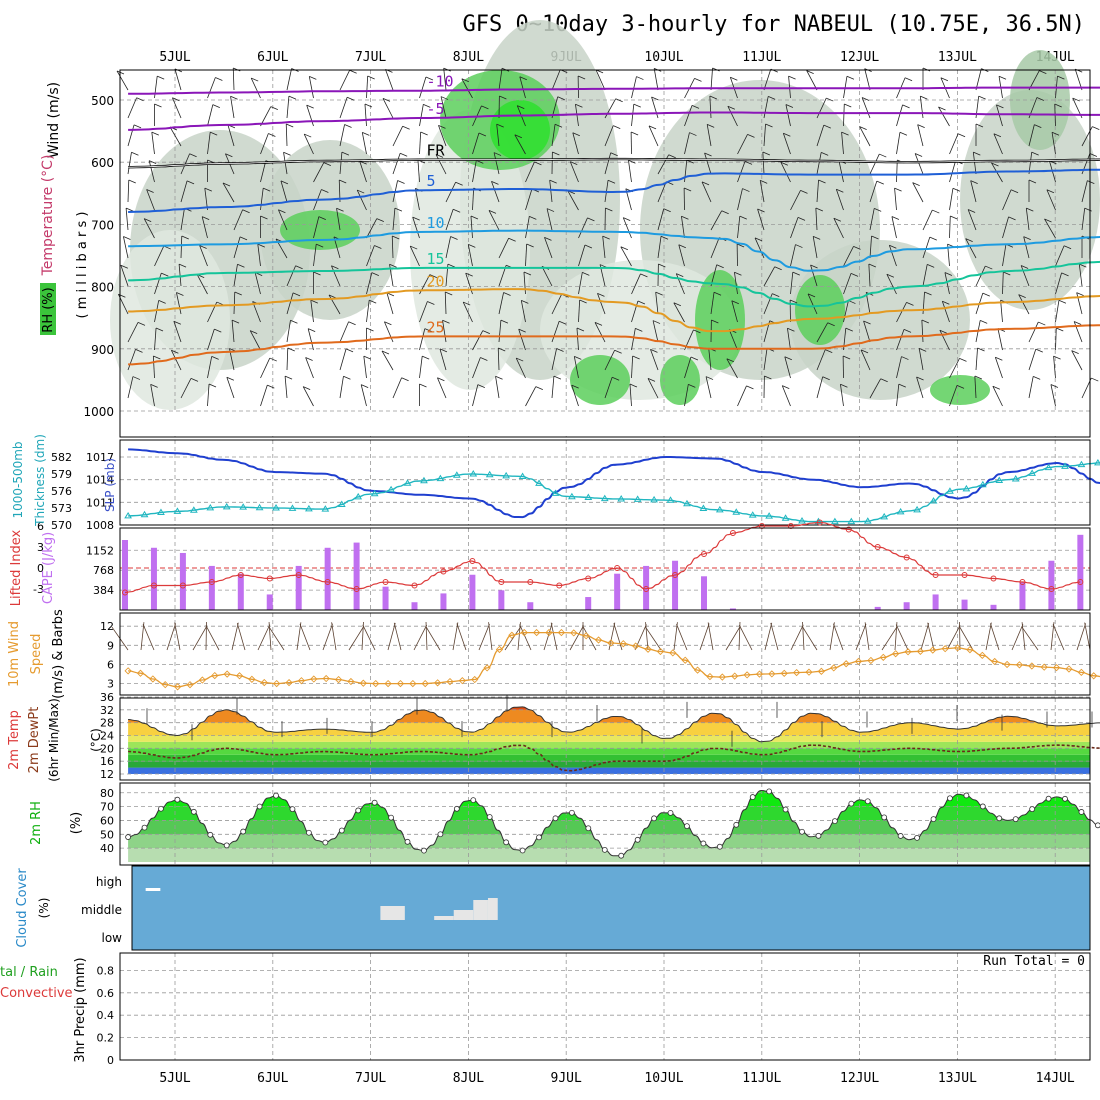 This screenshot has height=1100, width=1100. I want to click on rh-tick-label: 40, so click(107, 848).